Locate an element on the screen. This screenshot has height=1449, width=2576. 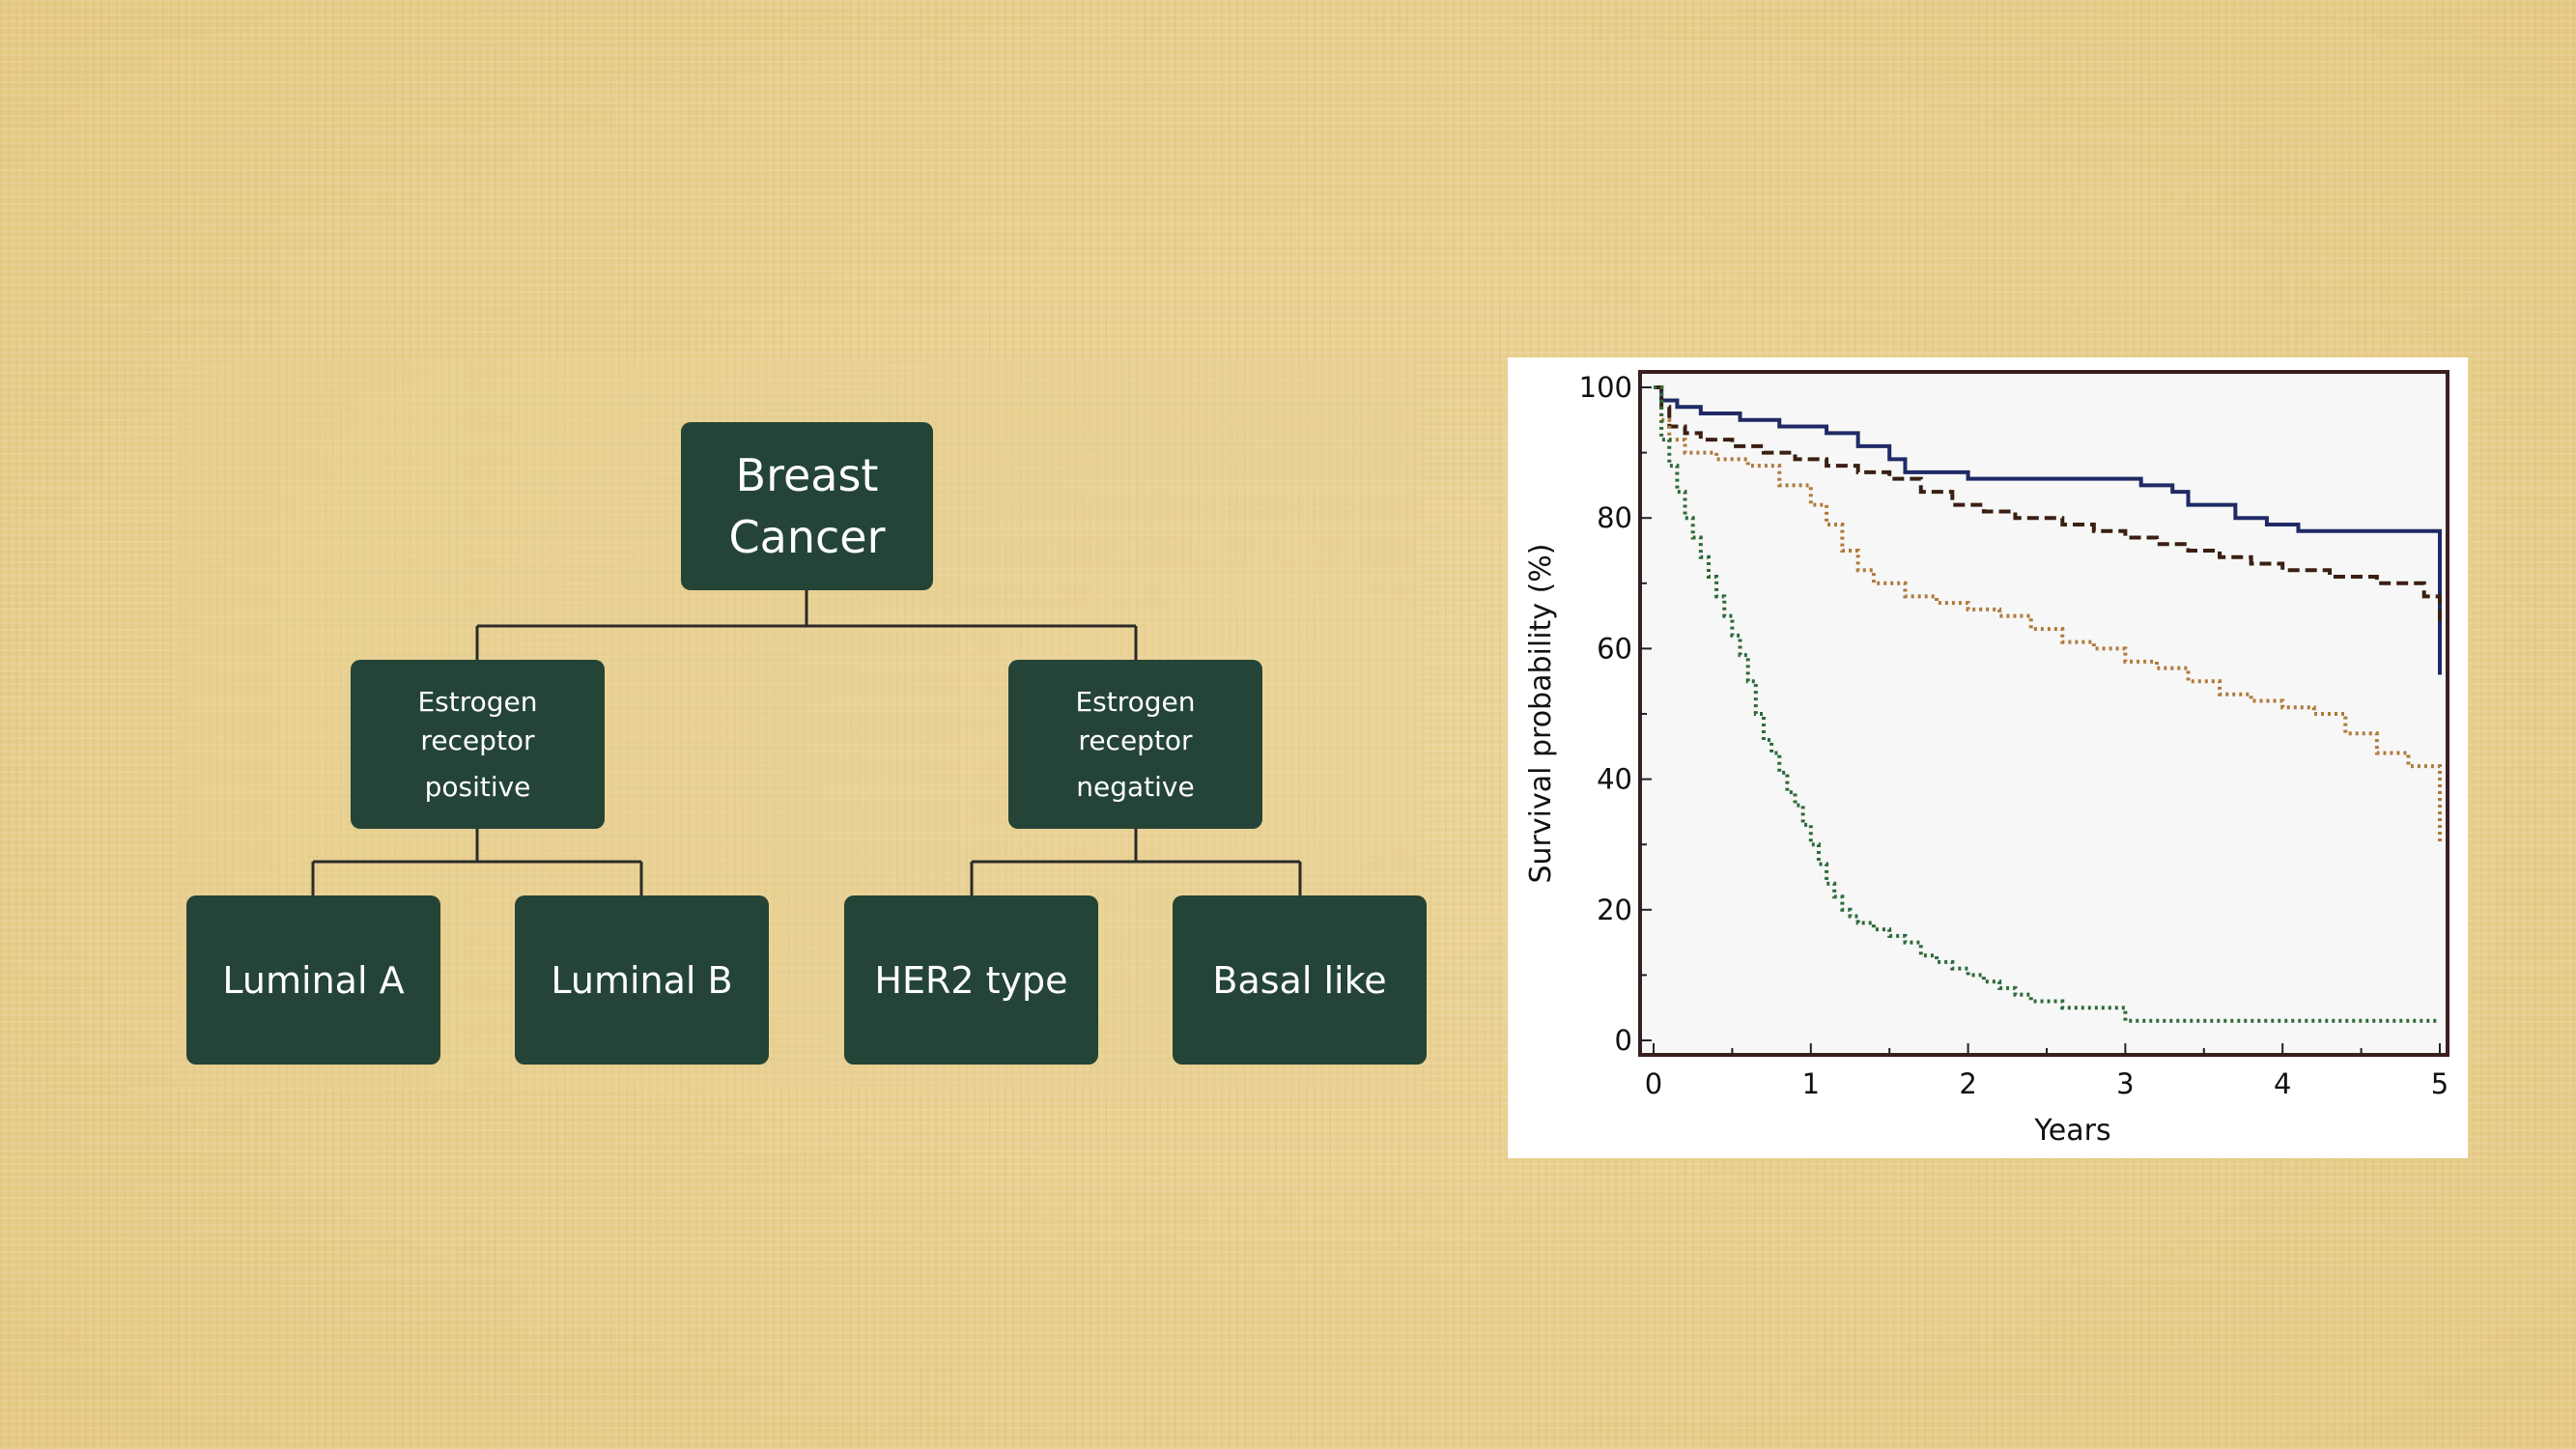
luminal-a-node: Luminal A is located at coordinates (313, 980).